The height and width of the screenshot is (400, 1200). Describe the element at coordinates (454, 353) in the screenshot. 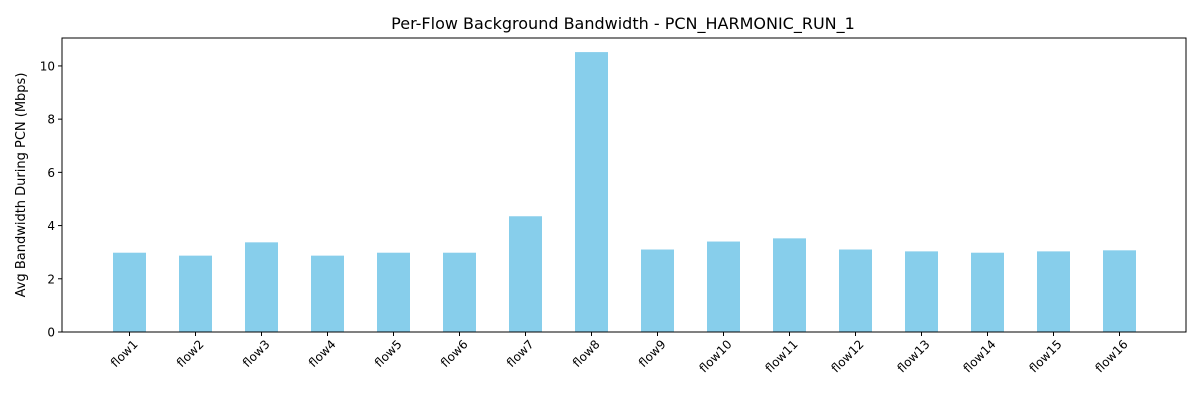

I see `x-tick-label: flow6` at that location.